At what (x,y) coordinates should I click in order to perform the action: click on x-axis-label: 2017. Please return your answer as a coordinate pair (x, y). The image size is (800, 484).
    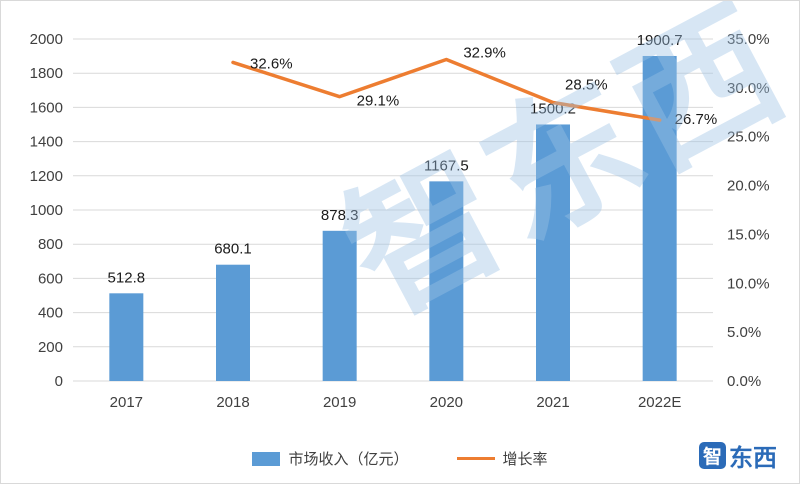
    Looking at the image, I should click on (126, 402).